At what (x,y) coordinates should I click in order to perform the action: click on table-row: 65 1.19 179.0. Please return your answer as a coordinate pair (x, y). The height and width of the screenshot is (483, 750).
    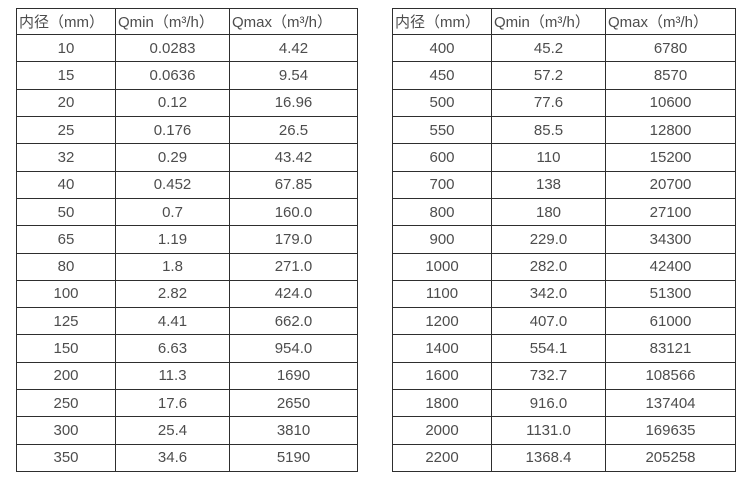
    Looking at the image, I should click on (187, 239).